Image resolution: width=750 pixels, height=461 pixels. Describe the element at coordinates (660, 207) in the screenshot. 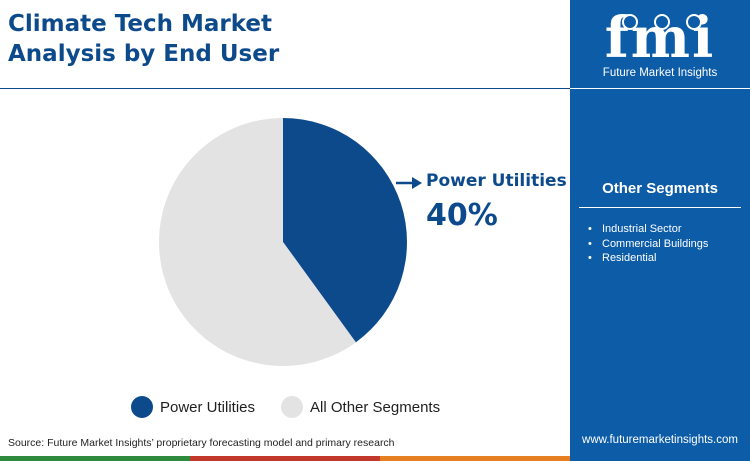

I see `other-segments-divider` at that location.